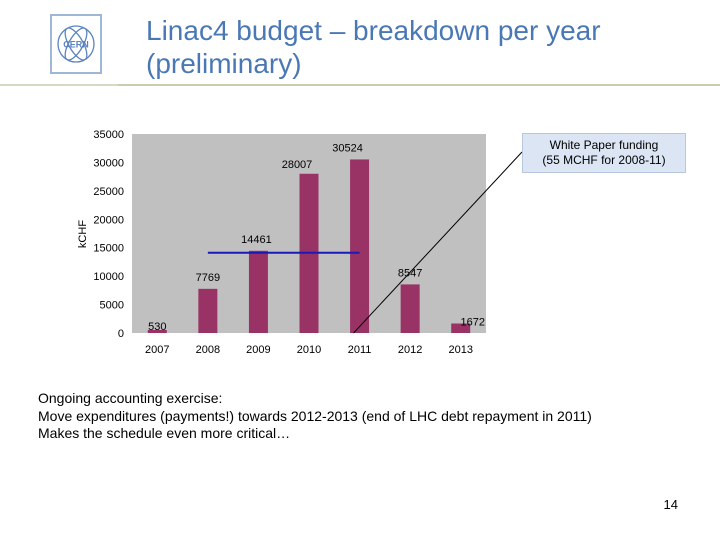 Image resolution: width=720 pixels, height=540 pixels. What do you see at coordinates (438, 242) in the screenshot?
I see `callout-pointer-line` at bounding box center [438, 242].